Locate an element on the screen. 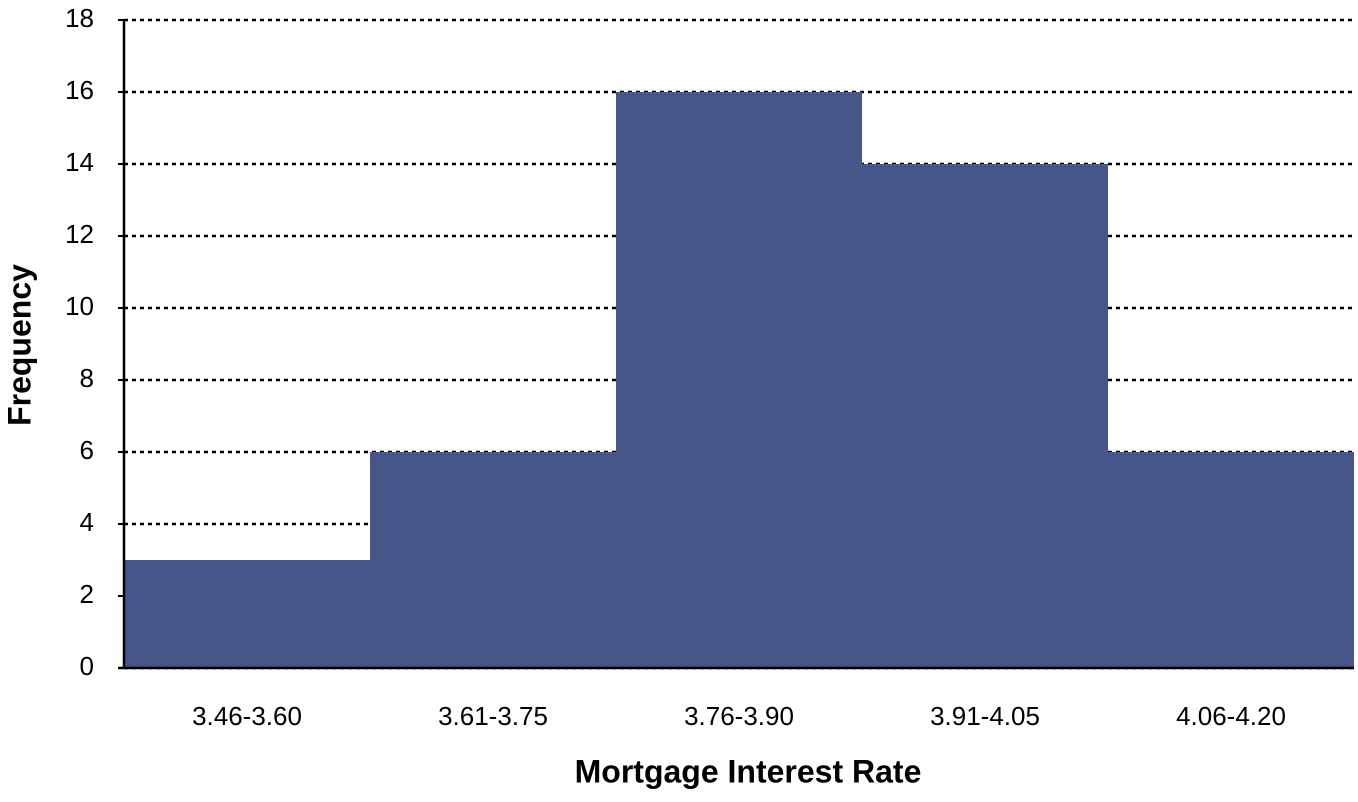 The height and width of the screenshot is (802, 1358). y-tick-label: 14 is located at coordinates (79, 162).